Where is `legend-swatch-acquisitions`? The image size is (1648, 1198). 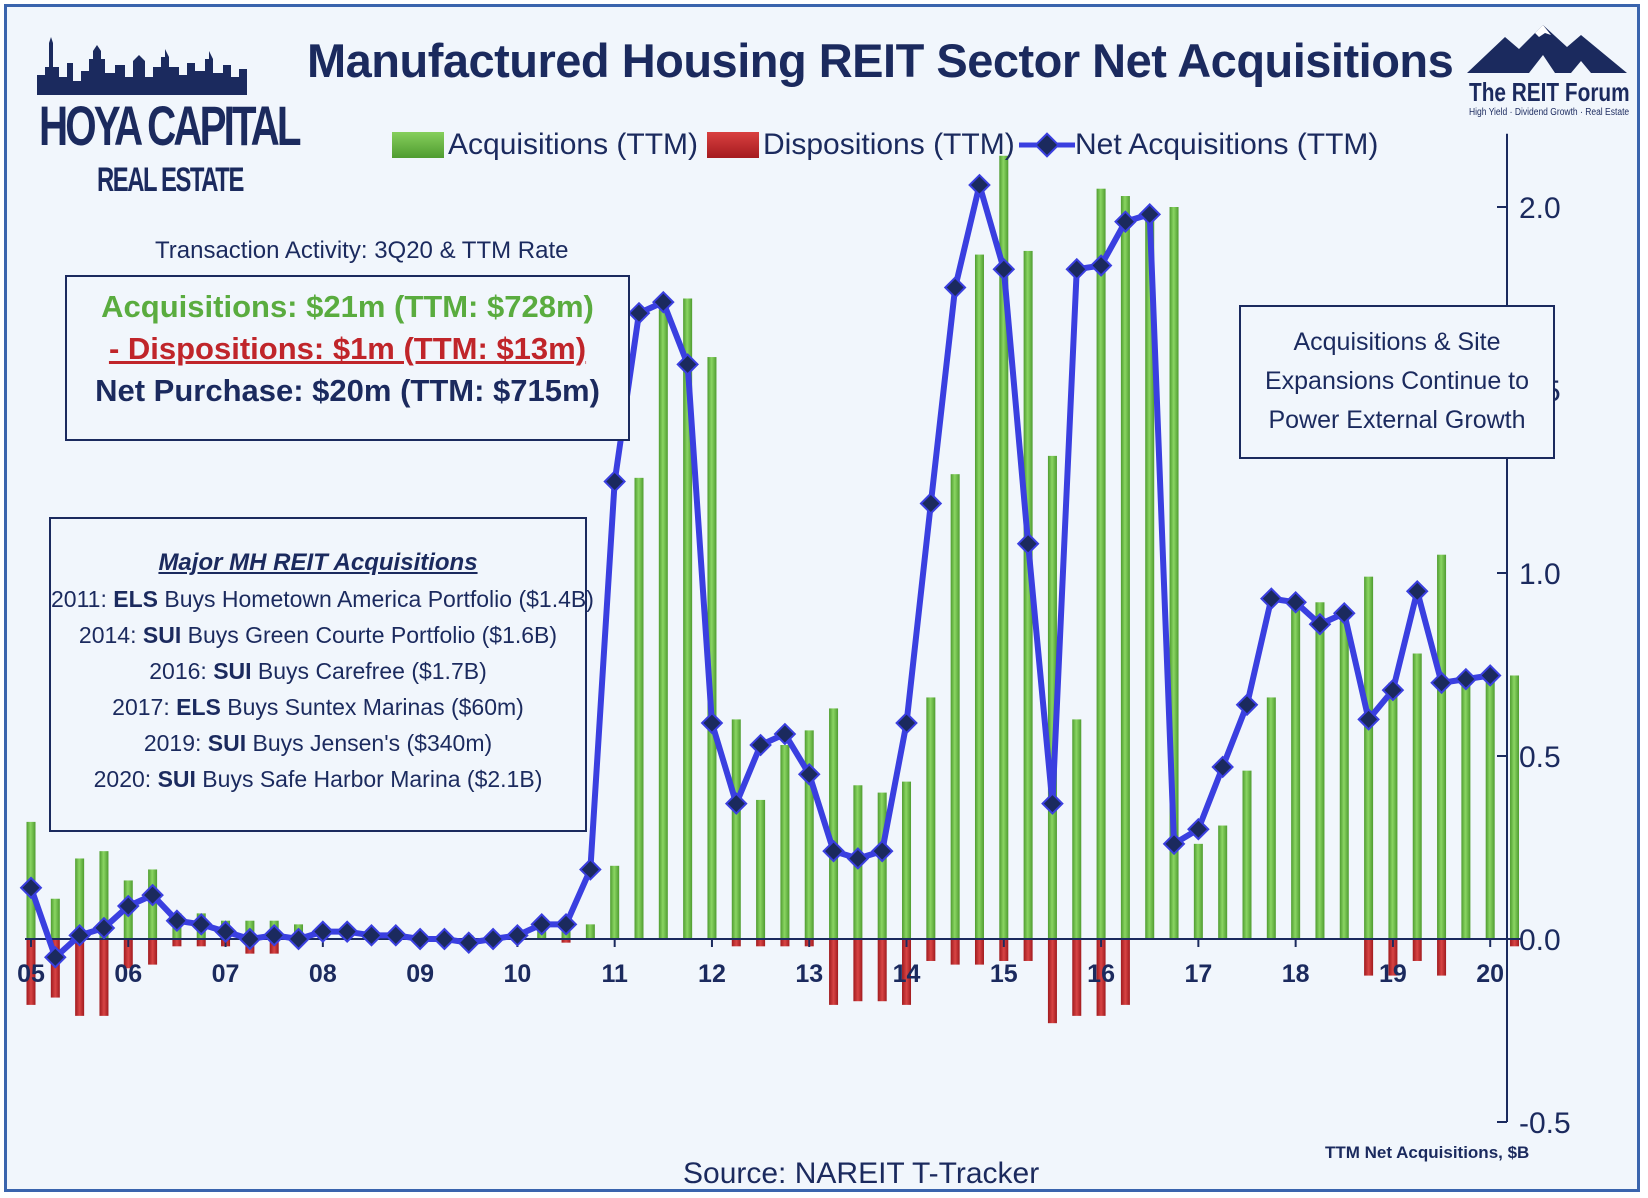
legend-swatch-acquisitions is located at coordinates (418, 145).